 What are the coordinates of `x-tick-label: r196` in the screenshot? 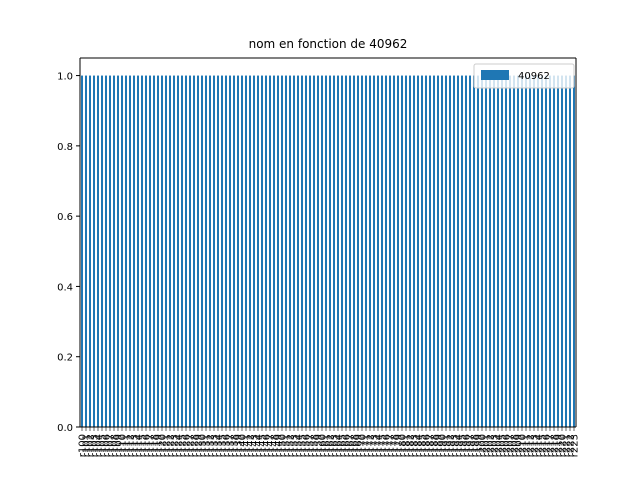 It's located at (467, 445).